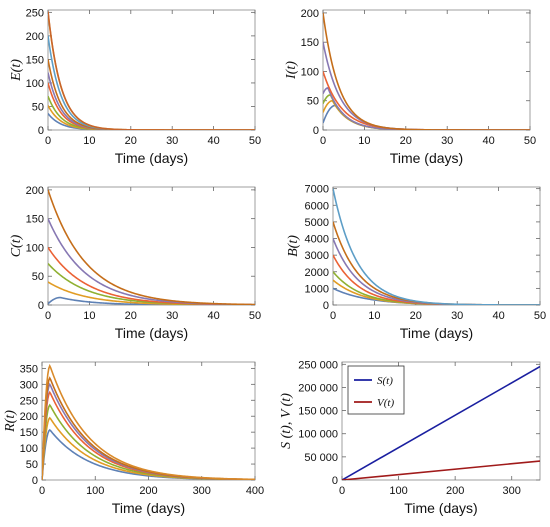 Image resolution: width=550 pixels, height=527 pixels. What do you see at coordinates (148, 491) in the screenshot?
I see `x-tick-label: 200` at bounding box center [148, 491].